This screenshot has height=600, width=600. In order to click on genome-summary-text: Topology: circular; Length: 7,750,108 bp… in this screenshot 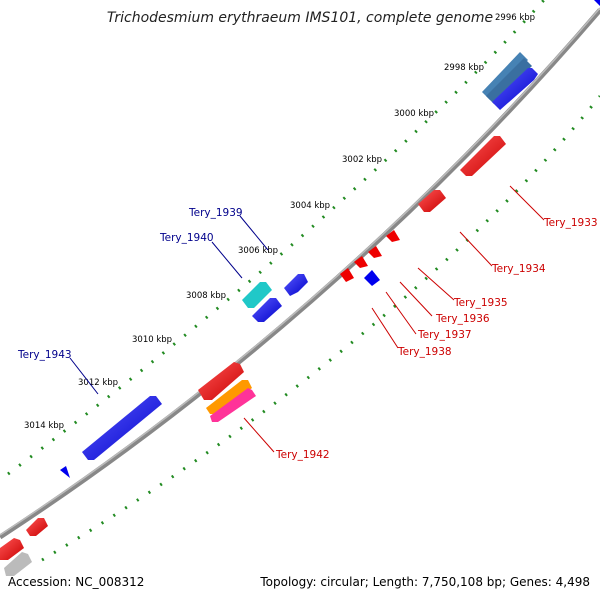, I will do `click(424, 582)`.